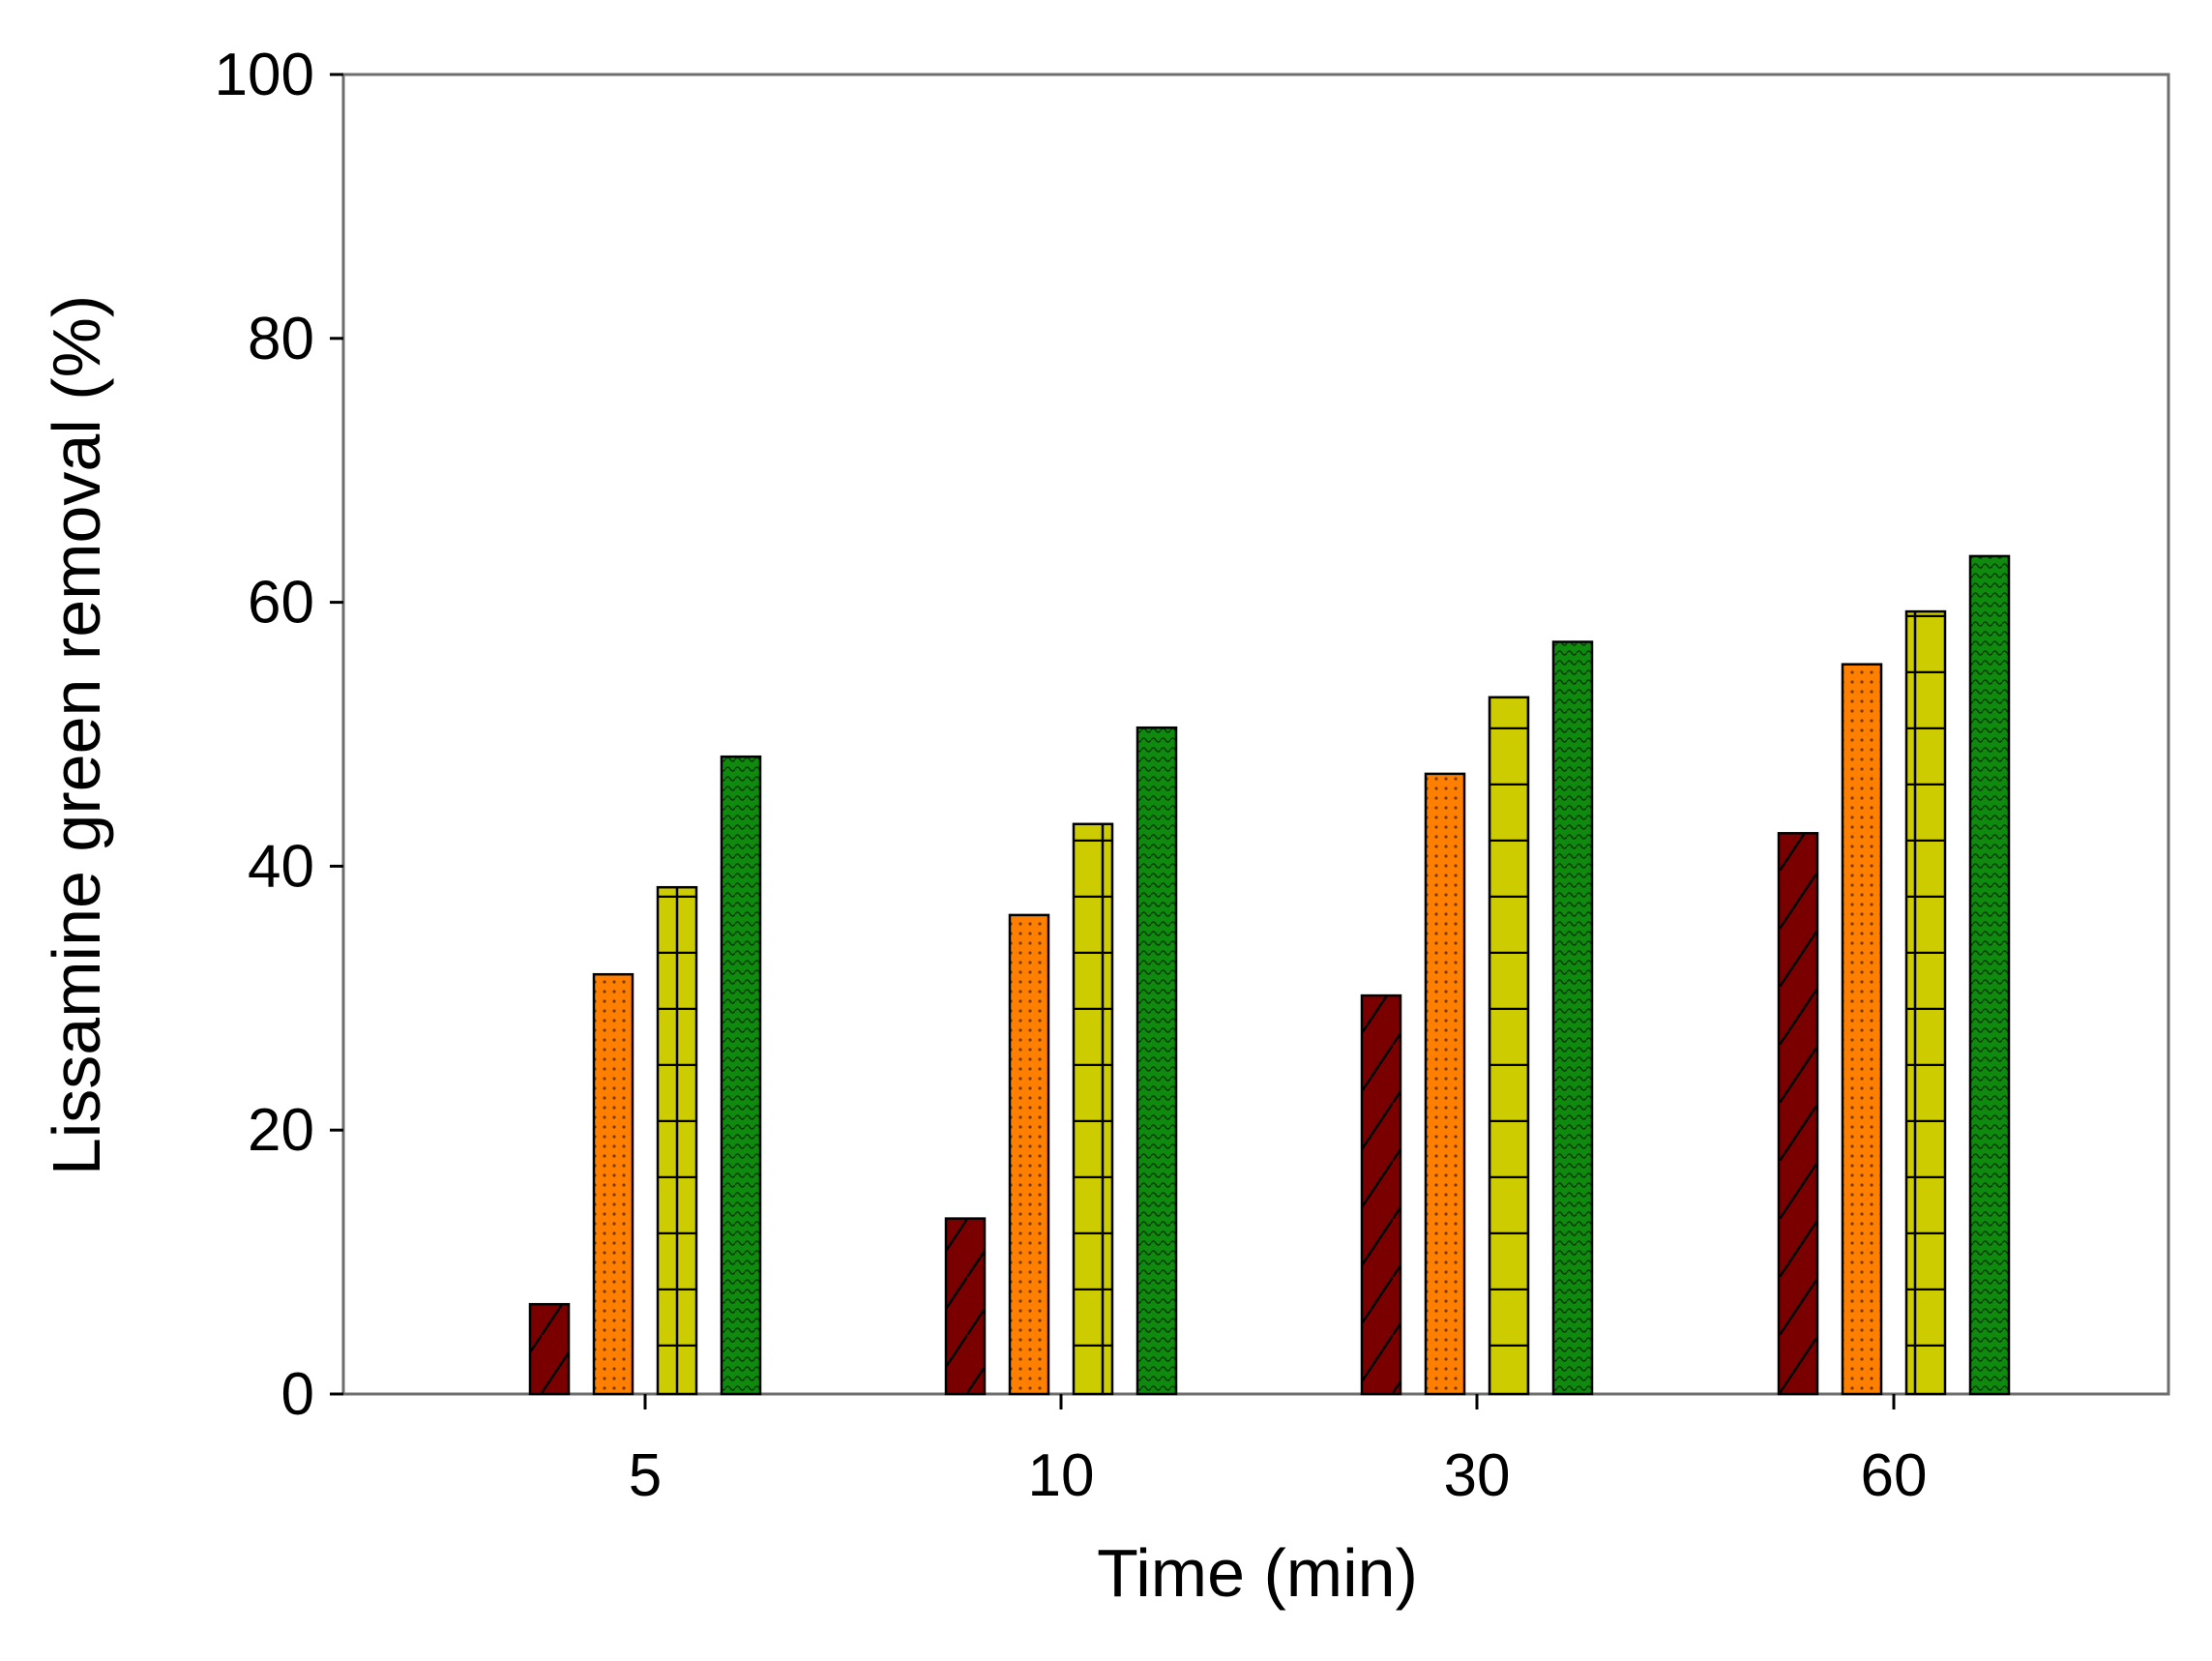  Describe the element at coordinates (1477, 1475) in the screenshot. I see `x-tick-label: 30` at that location.